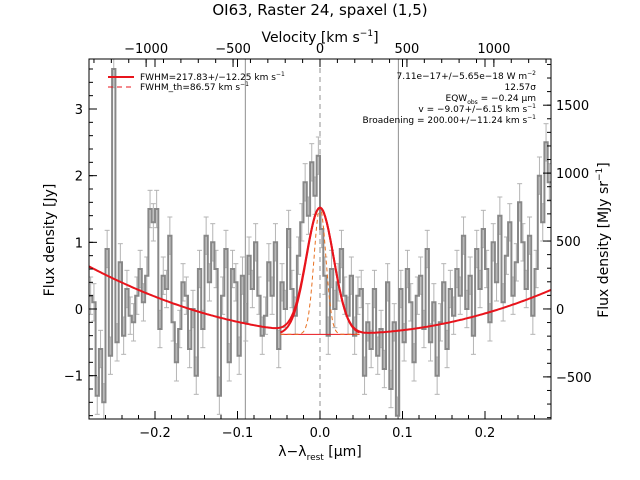  What do you see at coordinates (402, 433) in the screenshot?
I see `x-tick-label: 0.1` at bounding box center [402, 433].